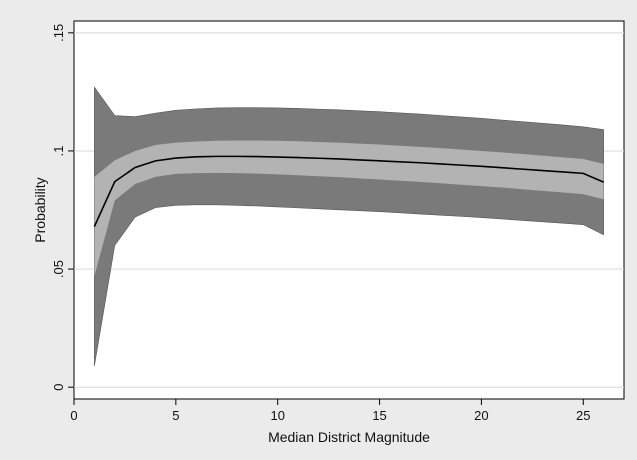 This screenshot has height=460, width=637. I want to click on x-tick-label-2: 10, so click(277, 415).